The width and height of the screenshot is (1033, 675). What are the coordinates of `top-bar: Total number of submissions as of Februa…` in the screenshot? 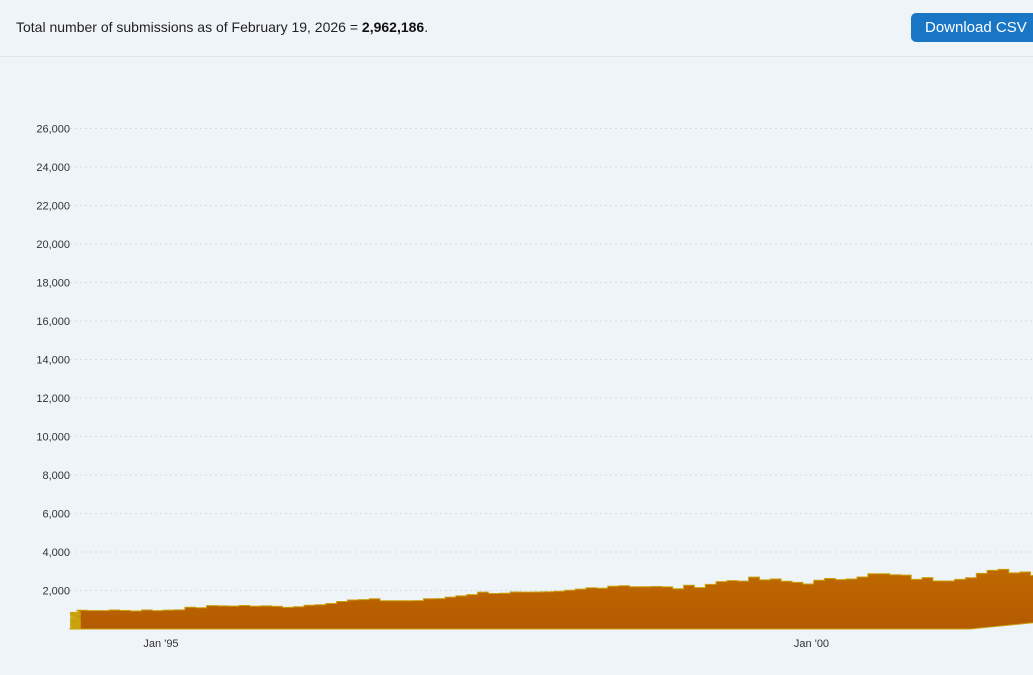 It's located at (516, 28).